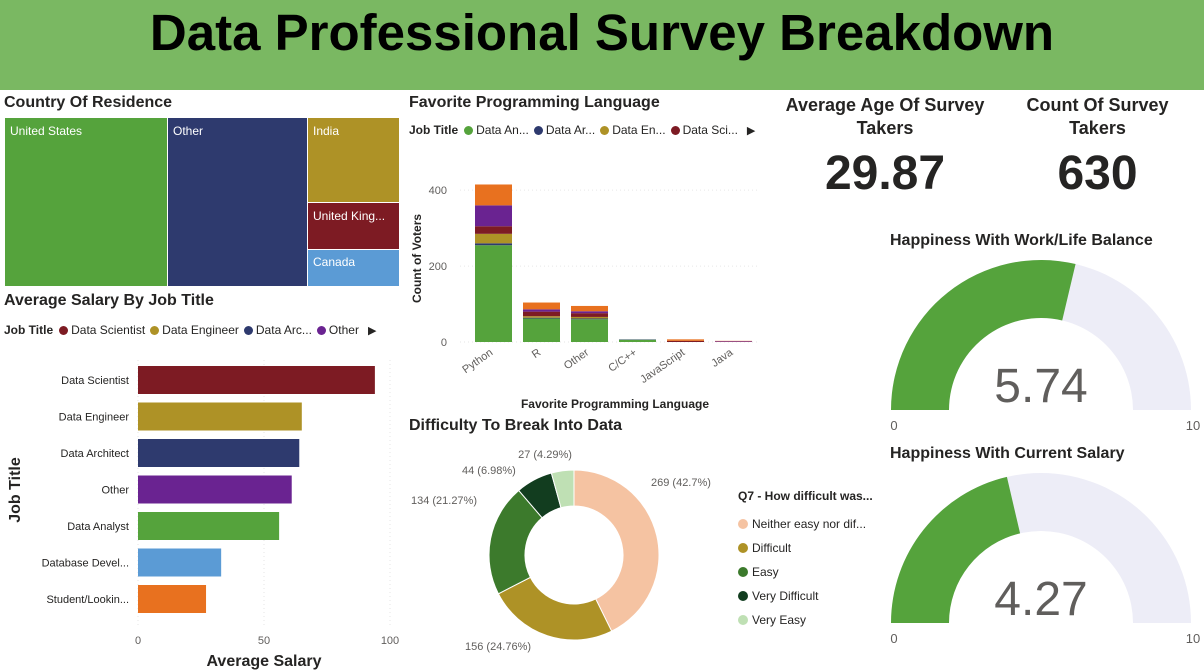 Image resolution: width=1204 pixels, height=672 pixels. What do you see at coordinates (94, 418) in the screenshot?
I see `y-tick-label: Data Engineer` at bounding box center [94, 418].